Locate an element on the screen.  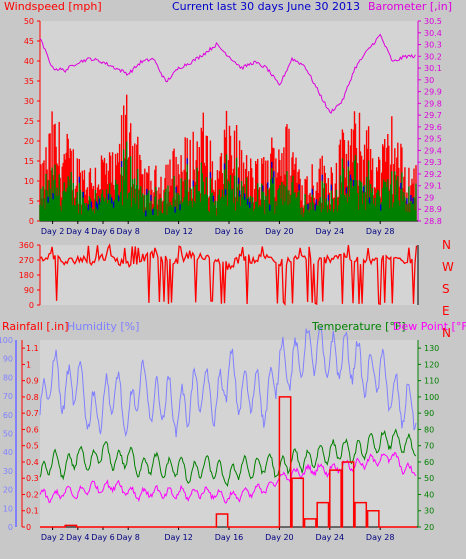
direction-tick-label: 90 is located at coordinates (29, 290).